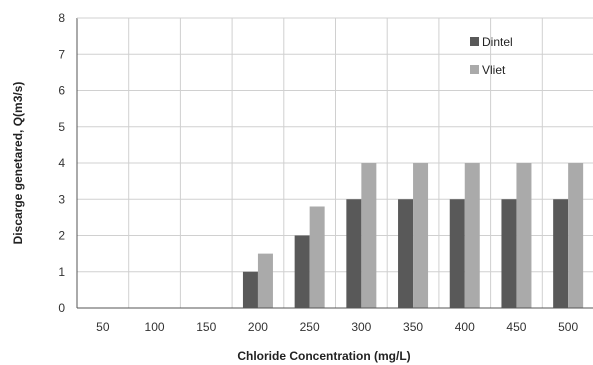 This screenshot has height=365, width=593. Describe the element at coordinates (516, 327) in the screenshot. I see `x-tick-label: 450` at that location.